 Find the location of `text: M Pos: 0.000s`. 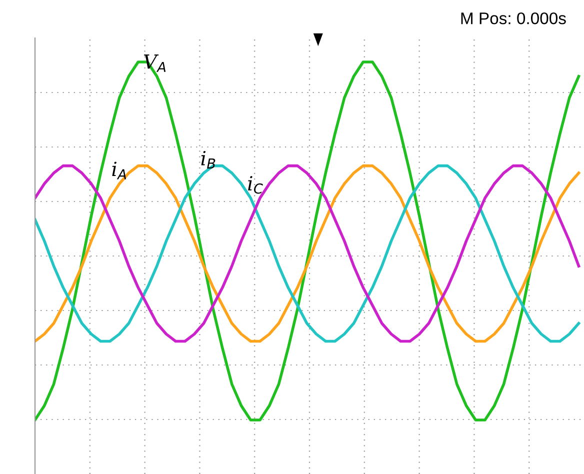

text: M Pos: 0.000s is located at coordinates (513, 18).